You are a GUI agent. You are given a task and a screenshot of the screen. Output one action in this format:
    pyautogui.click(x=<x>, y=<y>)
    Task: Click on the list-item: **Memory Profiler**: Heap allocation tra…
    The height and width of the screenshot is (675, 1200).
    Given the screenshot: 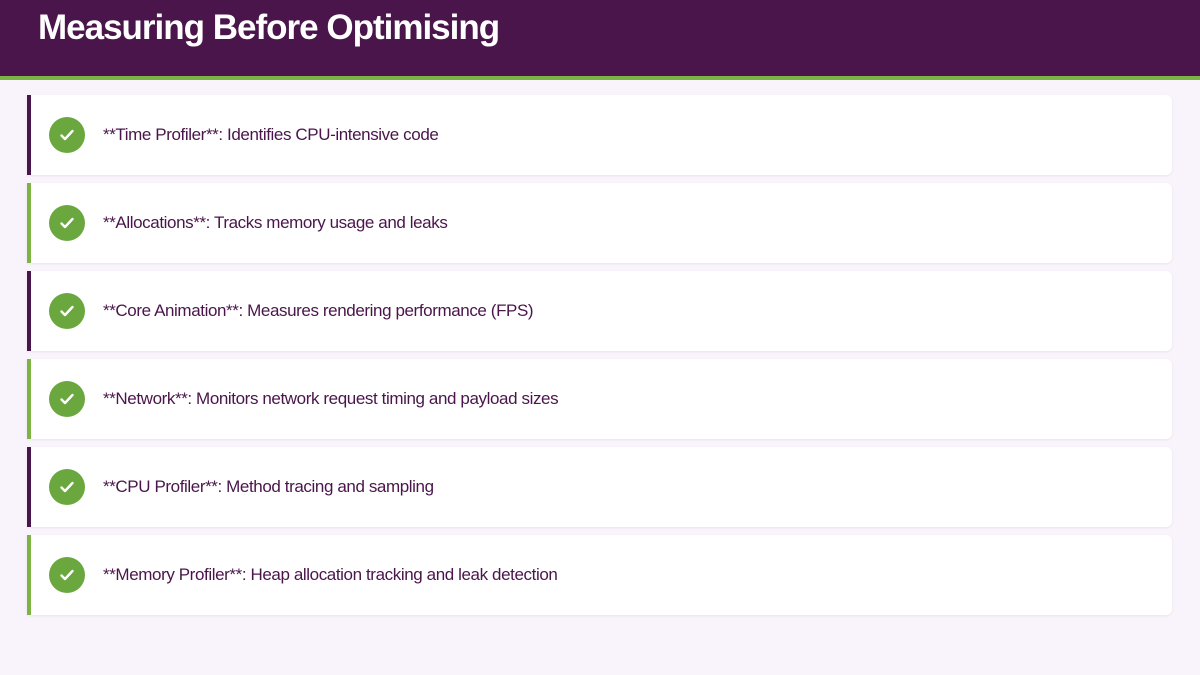 What is the action you would take?
    pyautogui.click(x=599, y=575)
    